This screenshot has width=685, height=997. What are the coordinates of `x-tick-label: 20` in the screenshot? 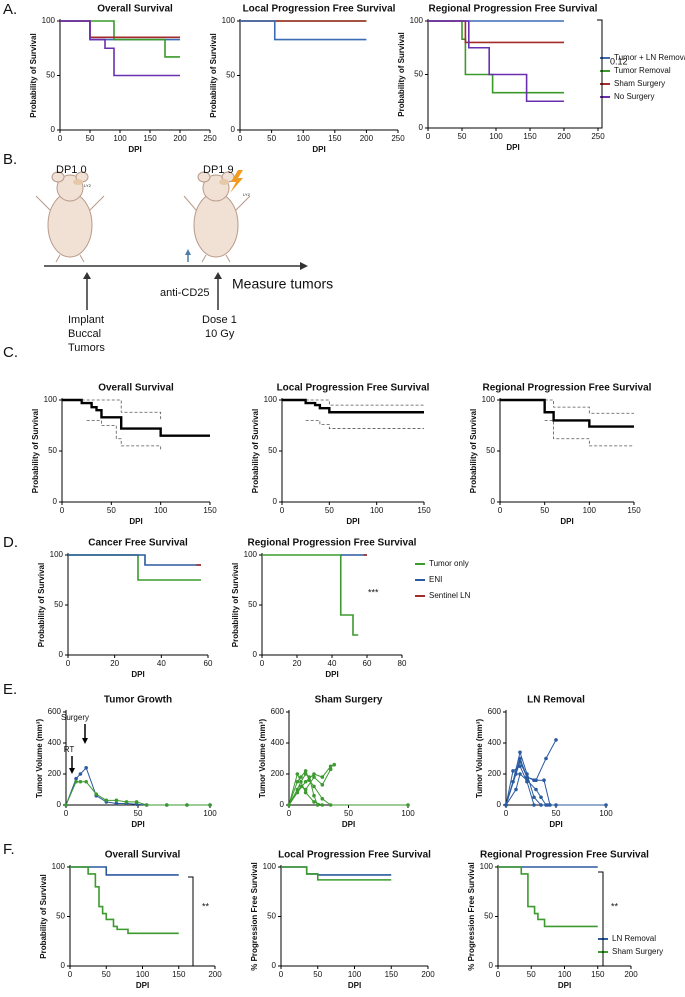 It's located at (297, 663).